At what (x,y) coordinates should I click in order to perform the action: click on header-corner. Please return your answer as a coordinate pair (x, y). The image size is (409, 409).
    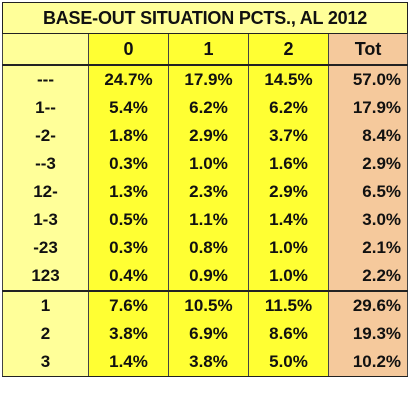
    Looking at the image, I should click on (45, 49).